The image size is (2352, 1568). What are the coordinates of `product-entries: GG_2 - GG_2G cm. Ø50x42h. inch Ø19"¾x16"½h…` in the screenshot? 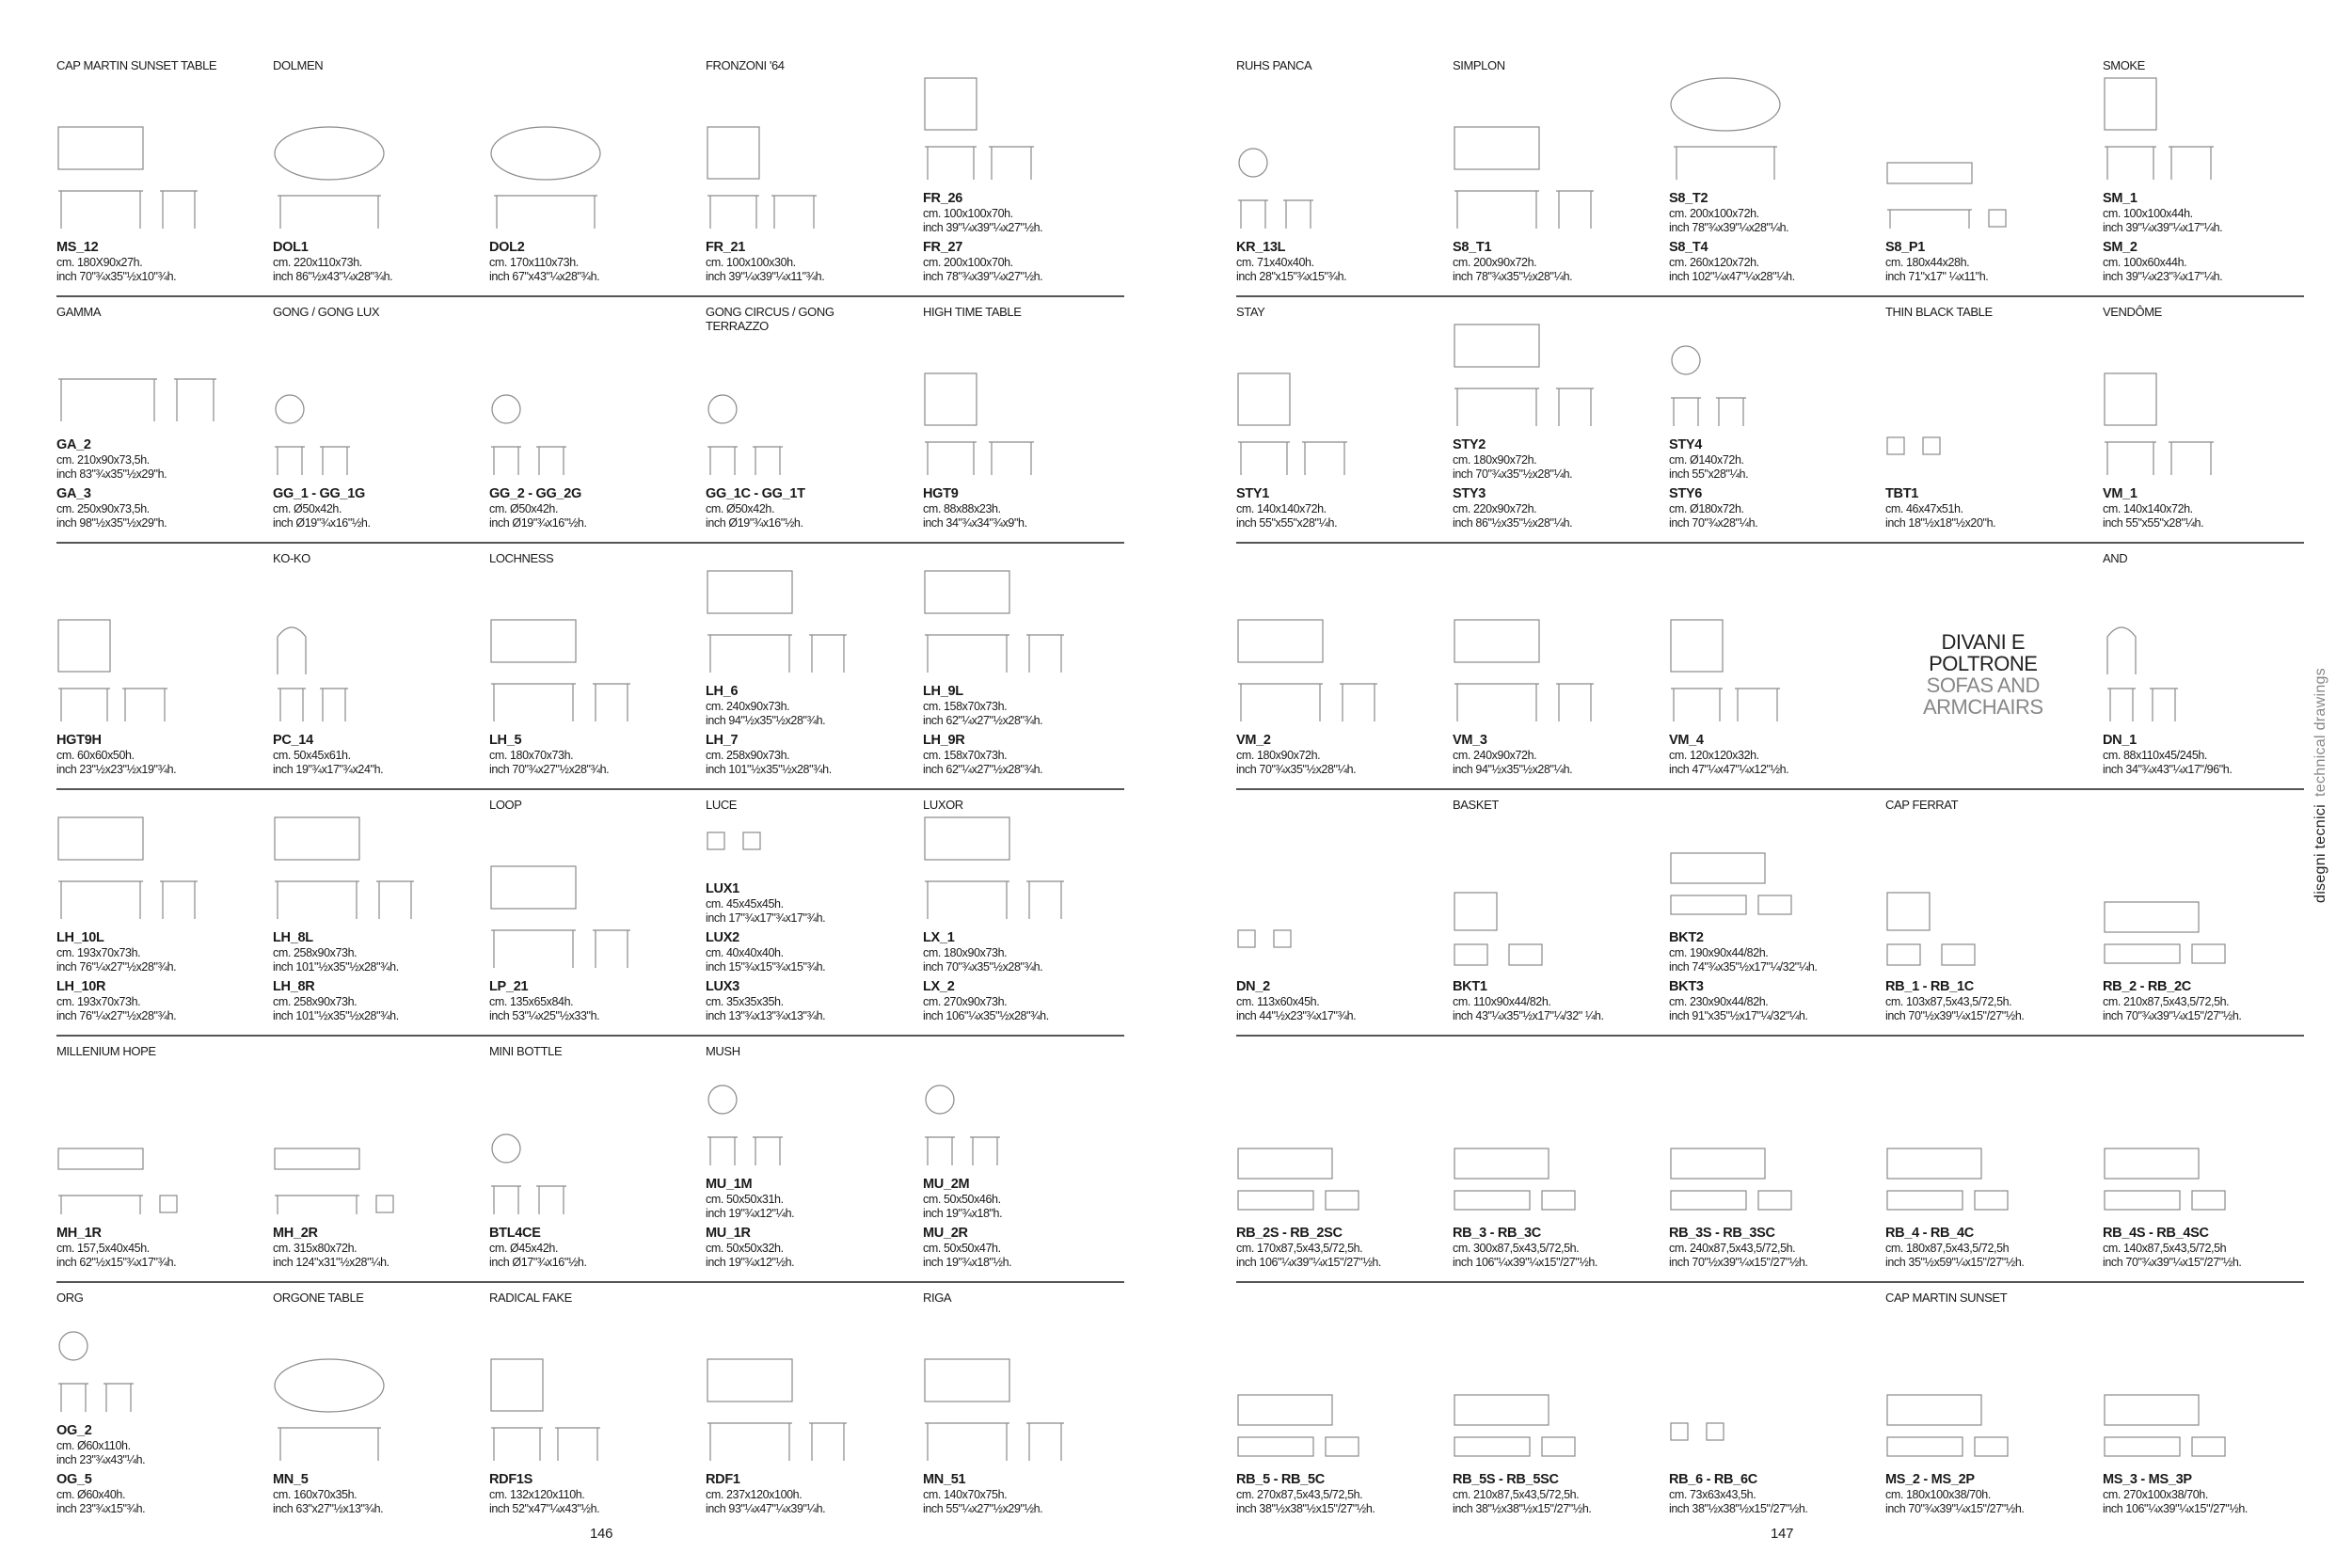 It's located at (595, 451).